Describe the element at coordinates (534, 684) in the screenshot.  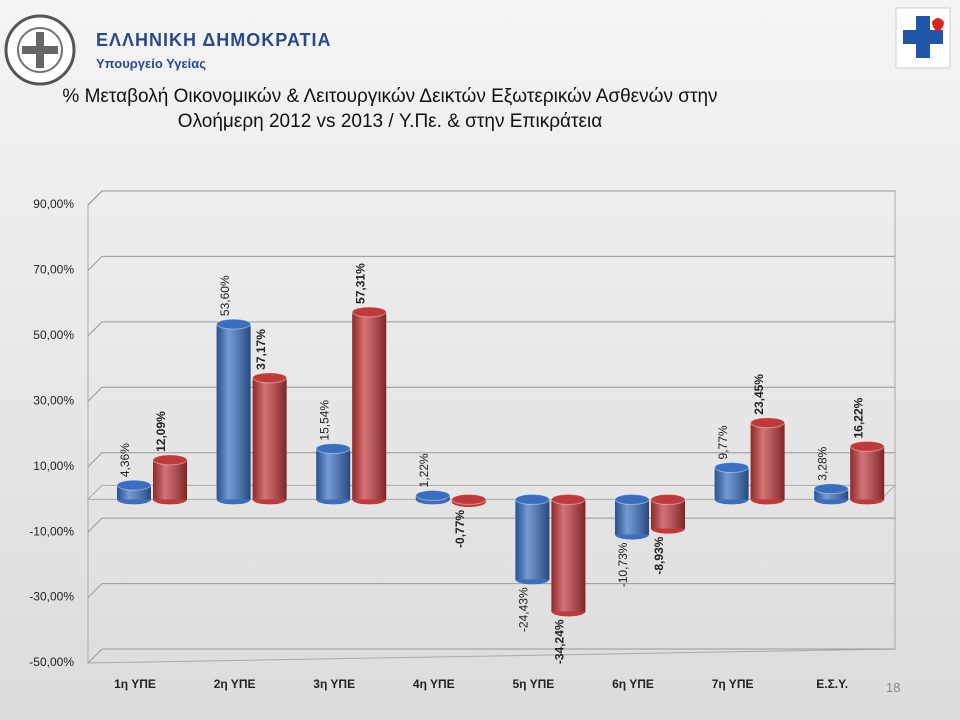
I see `x-tick-label: 5η ΥΠΕ` at that location.